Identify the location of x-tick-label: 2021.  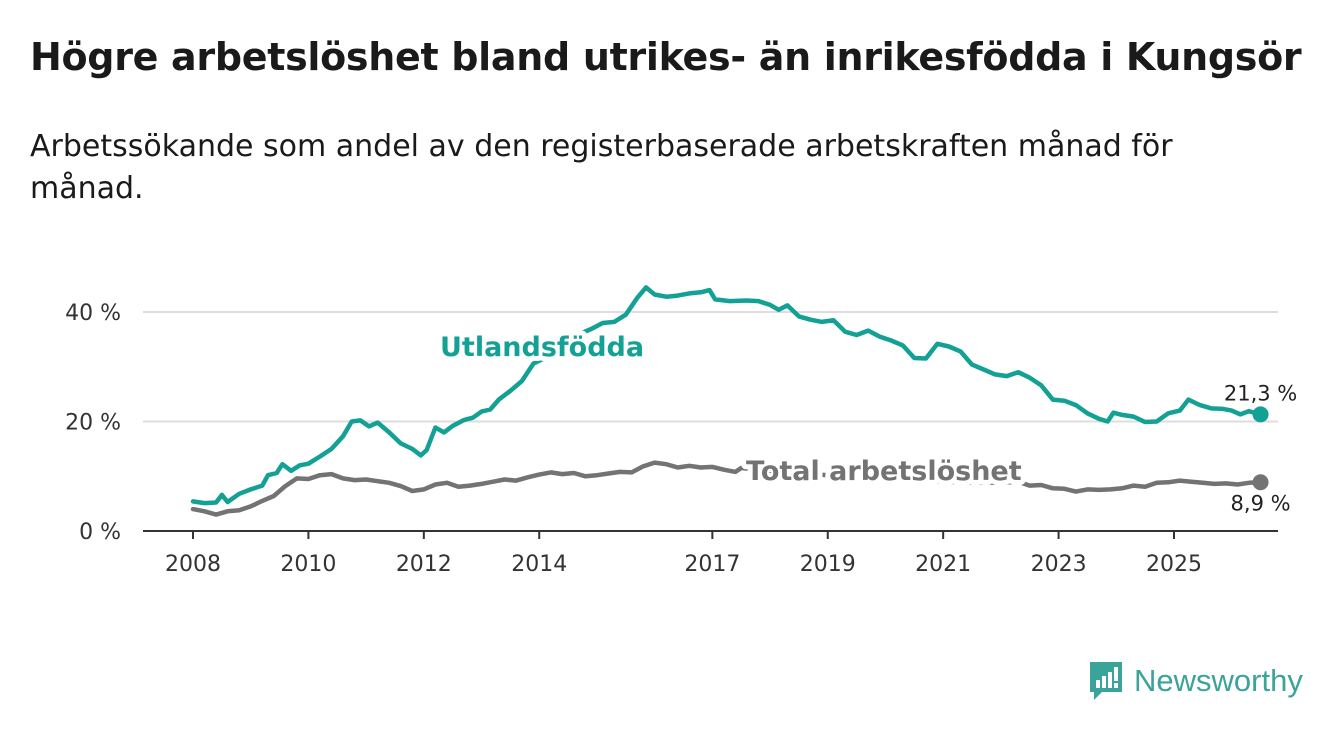
(943, 564).